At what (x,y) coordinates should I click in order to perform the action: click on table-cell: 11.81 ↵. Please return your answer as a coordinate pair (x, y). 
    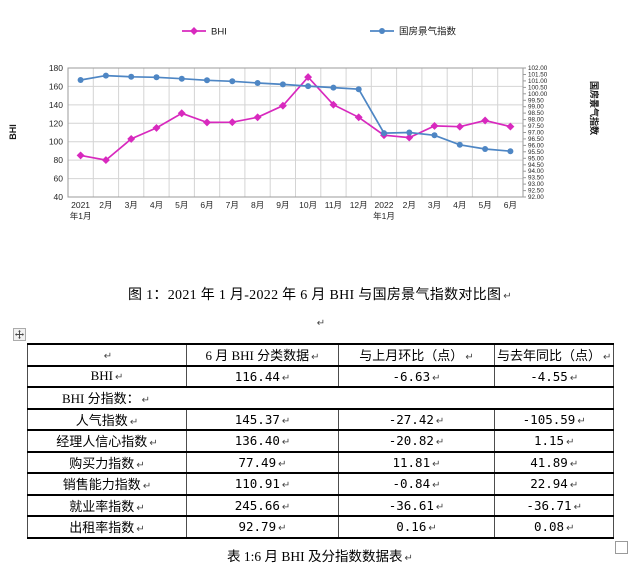
    Looking at the image, I should click on (416, 462).